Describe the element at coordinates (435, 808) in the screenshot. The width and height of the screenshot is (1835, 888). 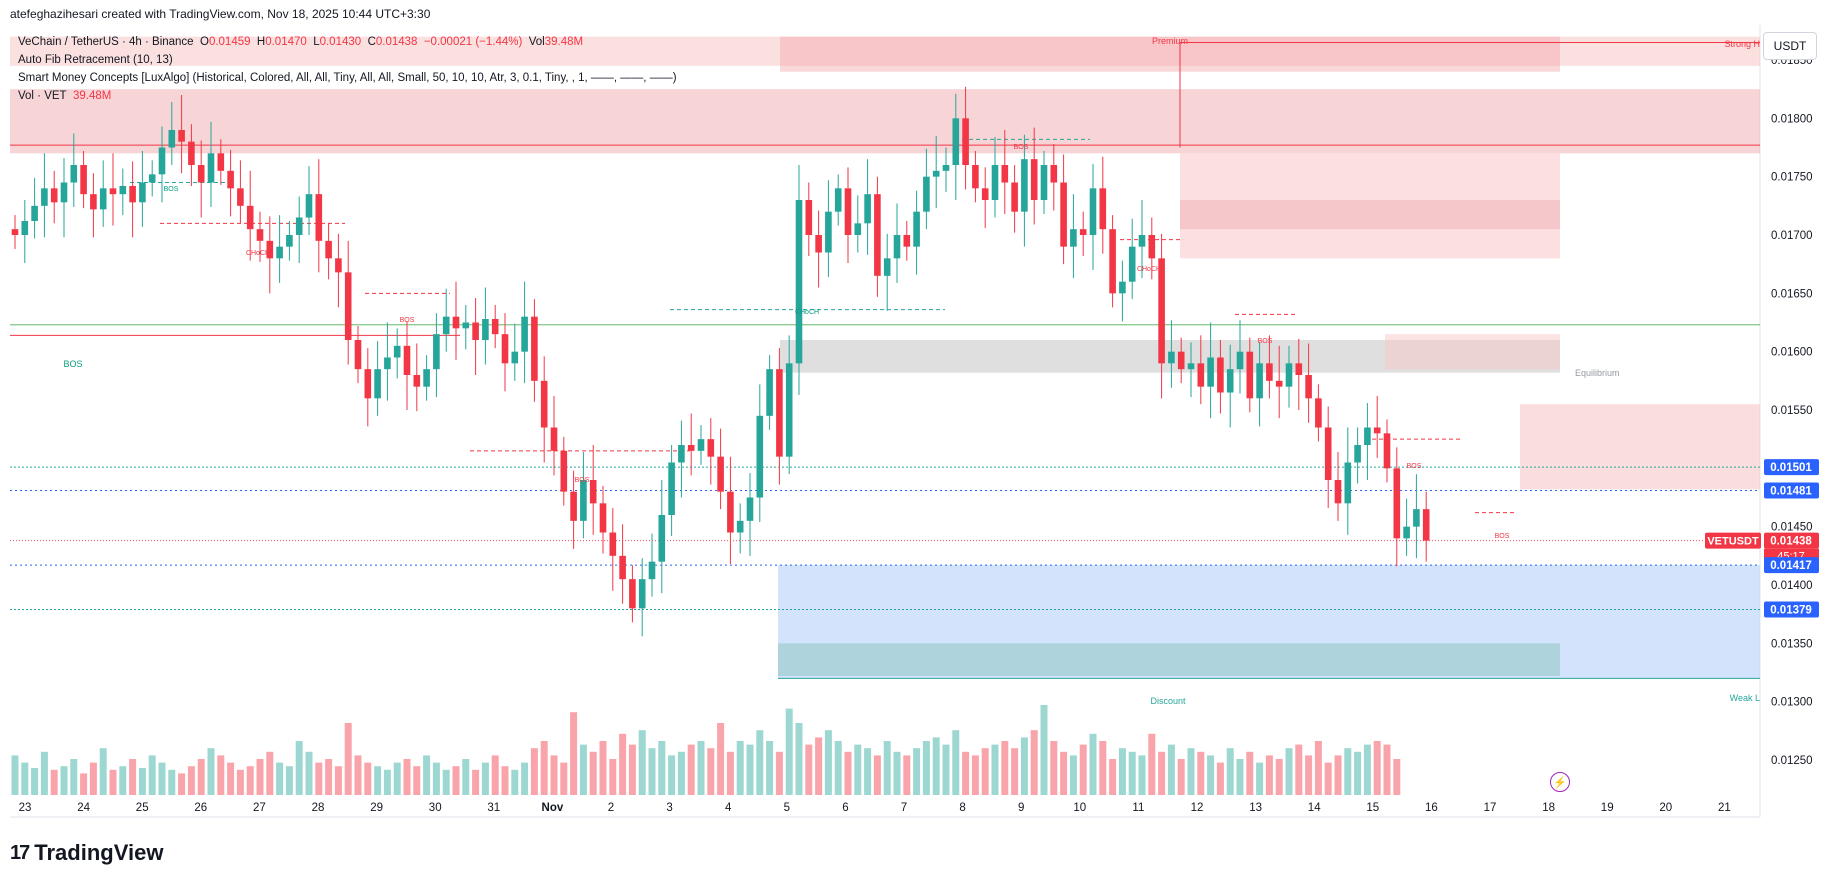
I see `x-axis-tick-label: 30` at that location.